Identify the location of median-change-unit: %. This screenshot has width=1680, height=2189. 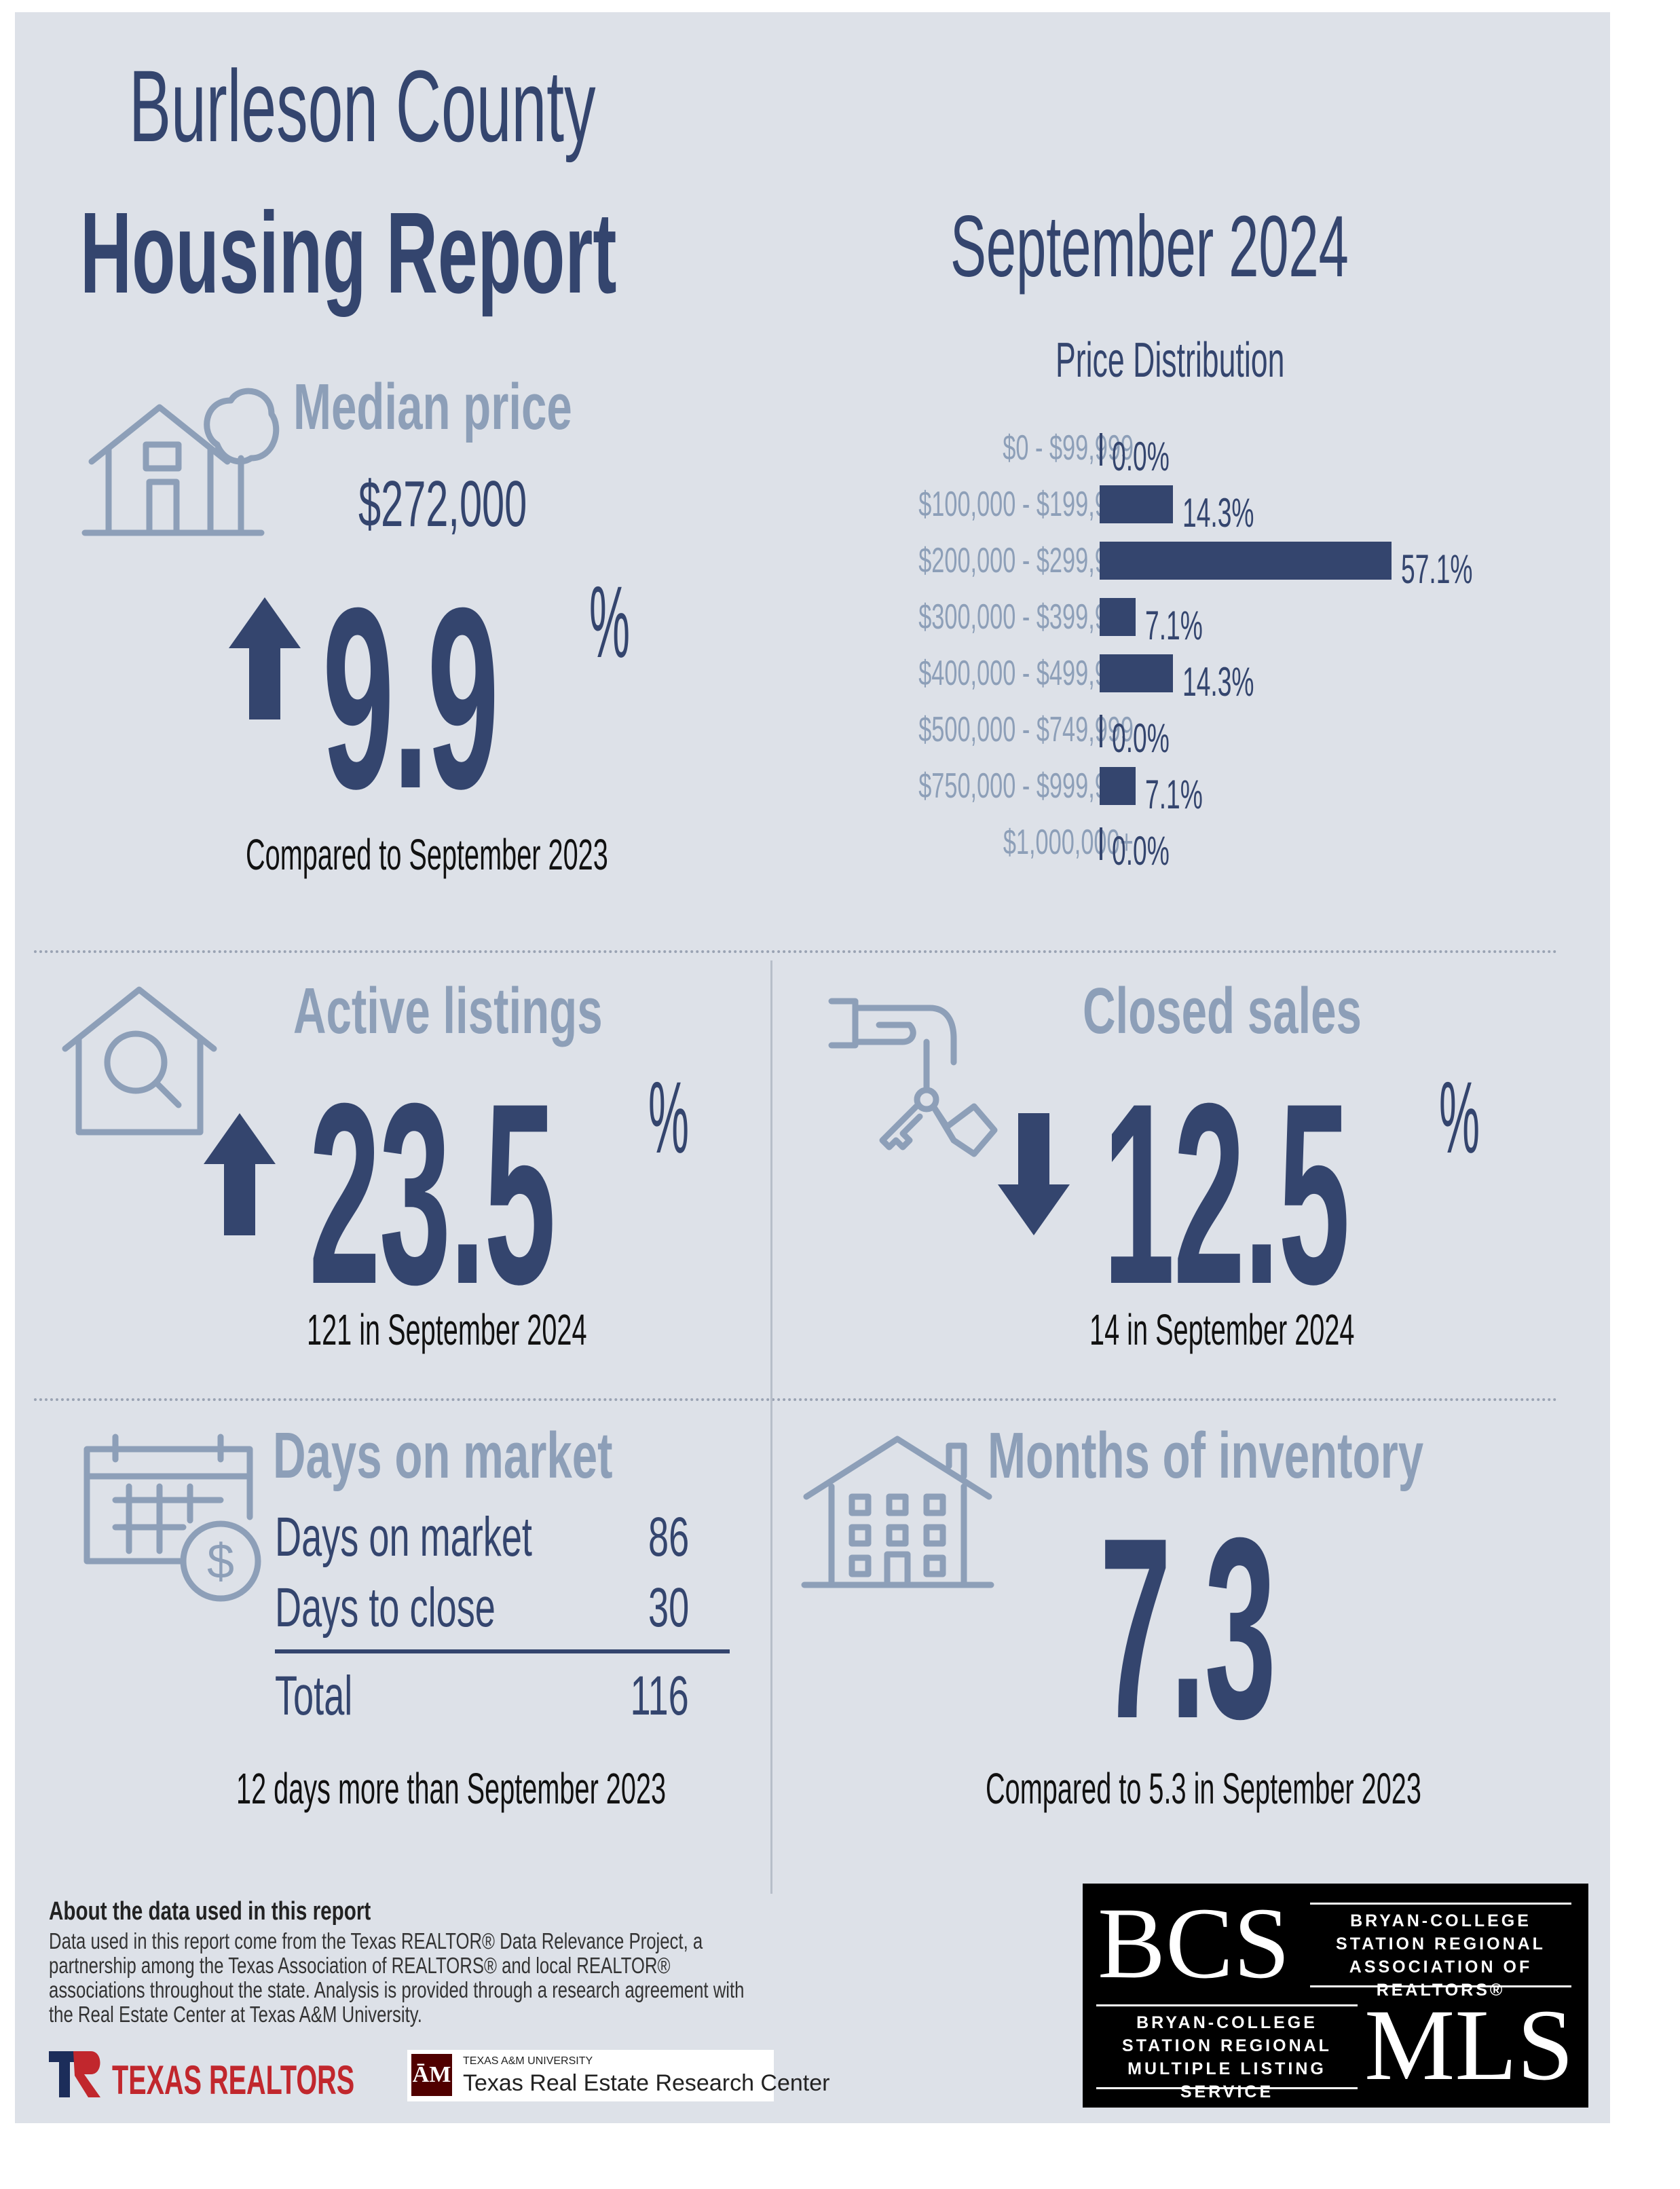
(610, 622).